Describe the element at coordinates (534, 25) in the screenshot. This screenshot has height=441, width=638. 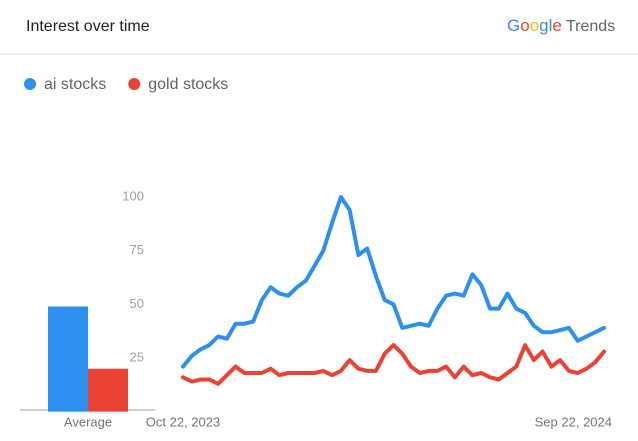
I see `brand-logo: Google` at that location.